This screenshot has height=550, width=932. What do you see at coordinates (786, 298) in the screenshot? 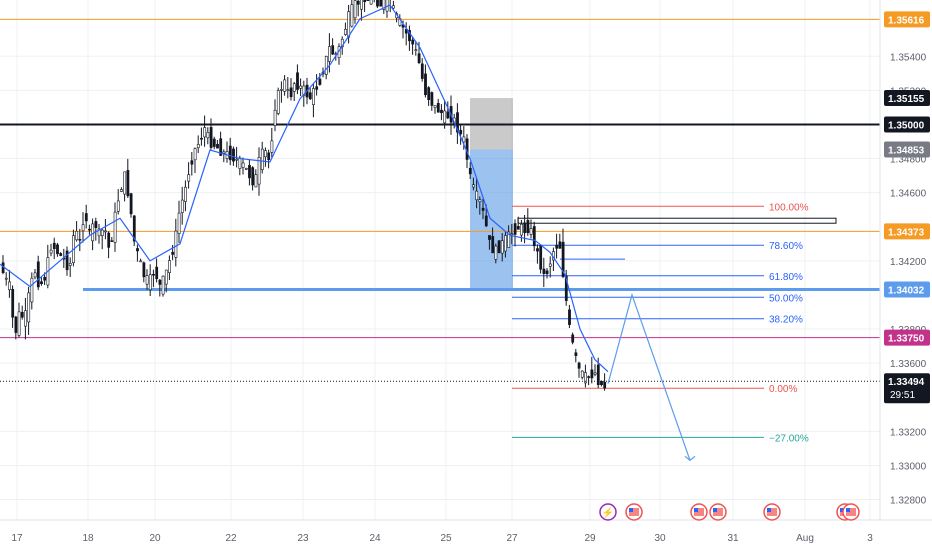
I see `fib-level-label: 50.00%` at bounding box center [786, 298].